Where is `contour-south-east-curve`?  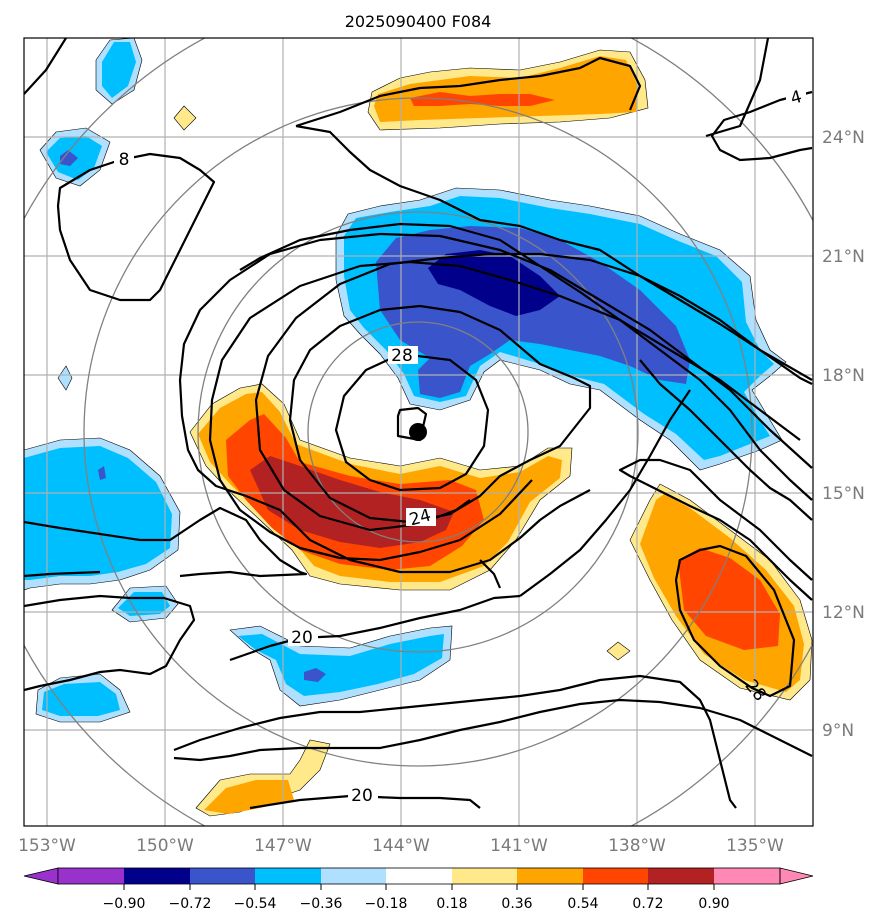 contour-south-east-curve is located at coordinates (490, 574).